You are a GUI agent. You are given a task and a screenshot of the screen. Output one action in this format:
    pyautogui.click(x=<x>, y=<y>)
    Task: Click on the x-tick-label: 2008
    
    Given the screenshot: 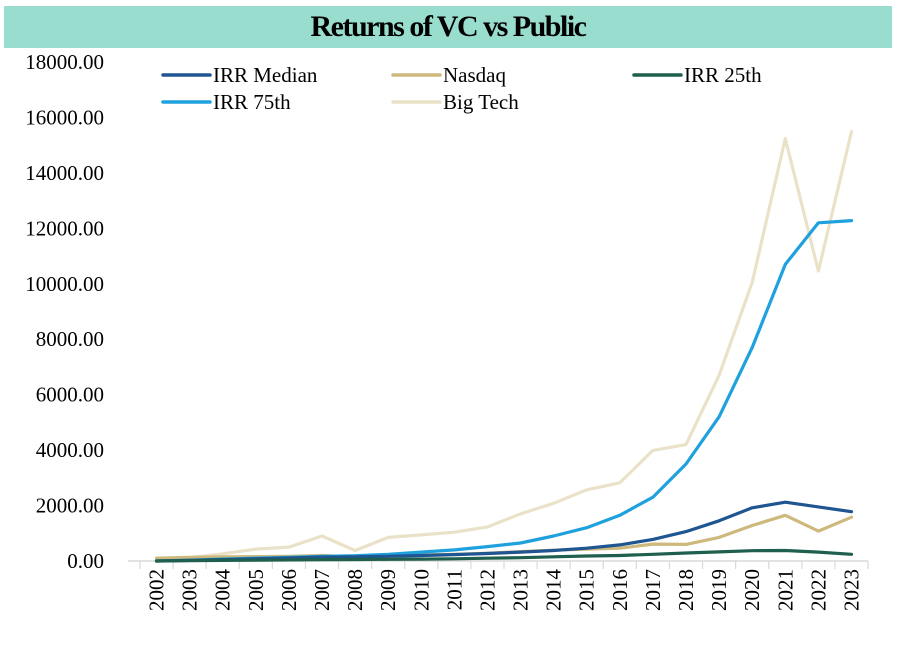 What is the action you would take?
    pyautogui.click(x=355, y=590)
    